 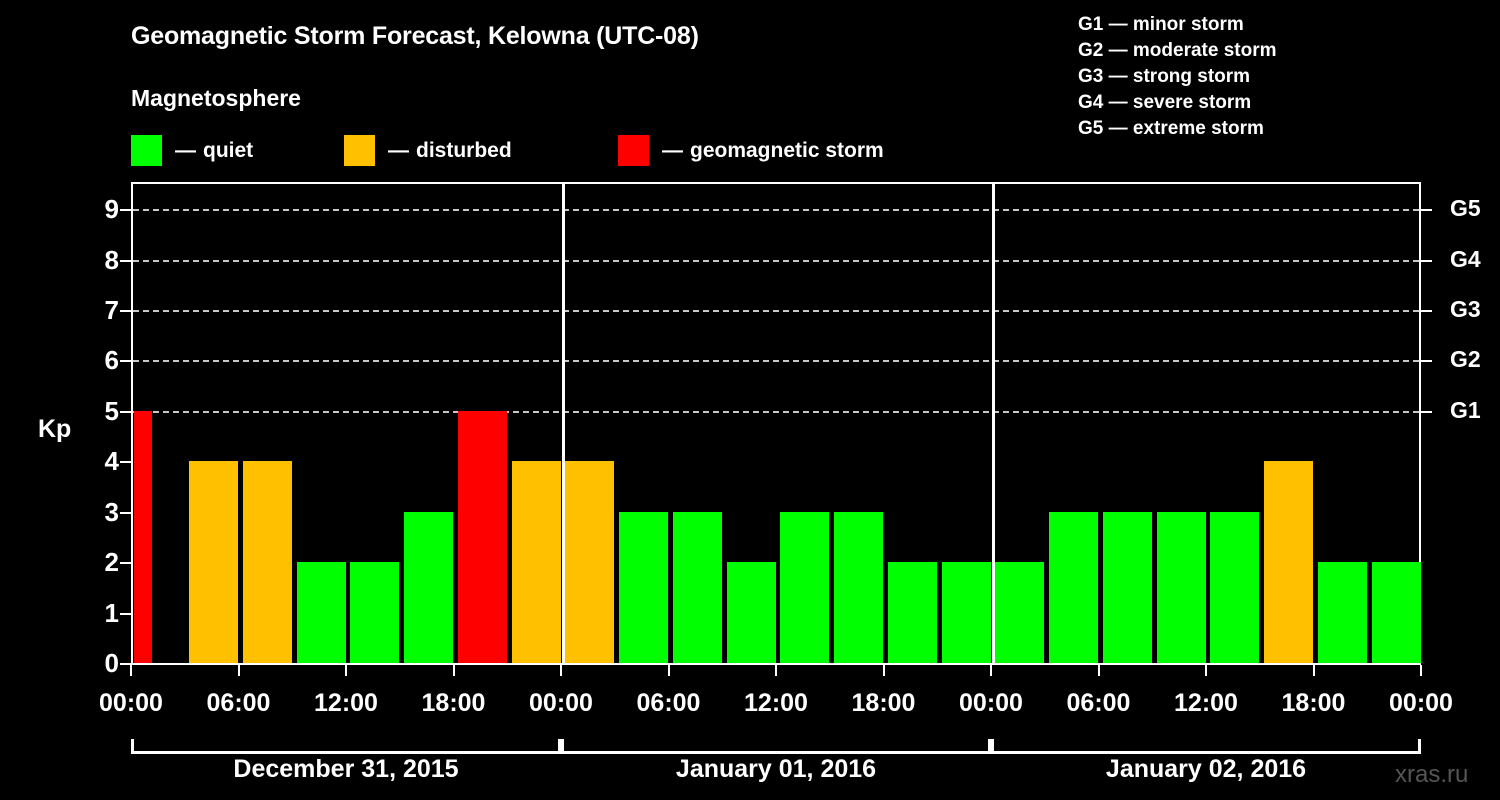 What do you see at coordinates (1171, 128) in the screenshot?
I see `gscale-legend-row-g5: G5 — extreme storm` at bounding box center [1171, 128].